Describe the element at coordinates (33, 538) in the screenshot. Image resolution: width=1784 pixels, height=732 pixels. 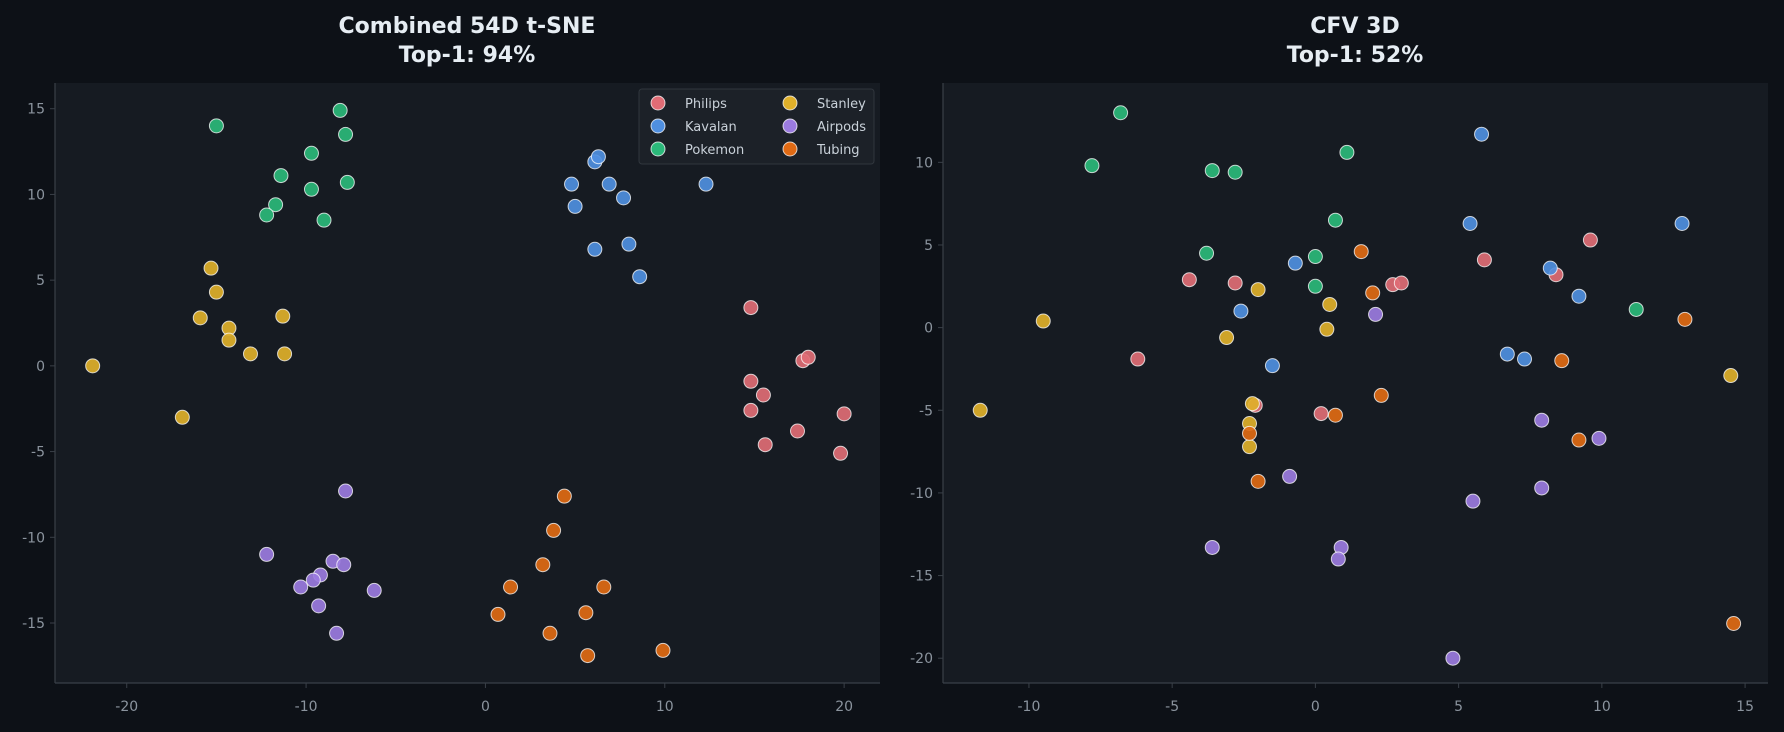
I see `y-tick-label: -10` at that location.